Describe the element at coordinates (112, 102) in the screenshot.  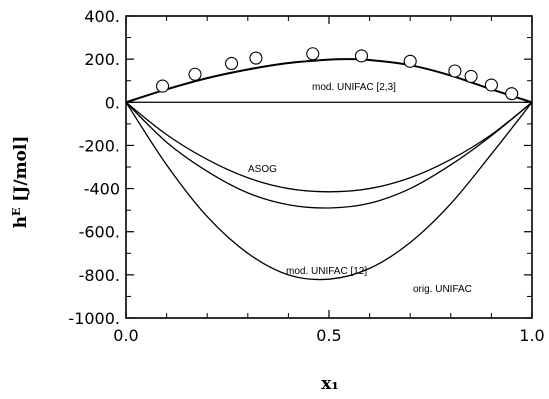
I see `y-tick-label: 0.` at that location.